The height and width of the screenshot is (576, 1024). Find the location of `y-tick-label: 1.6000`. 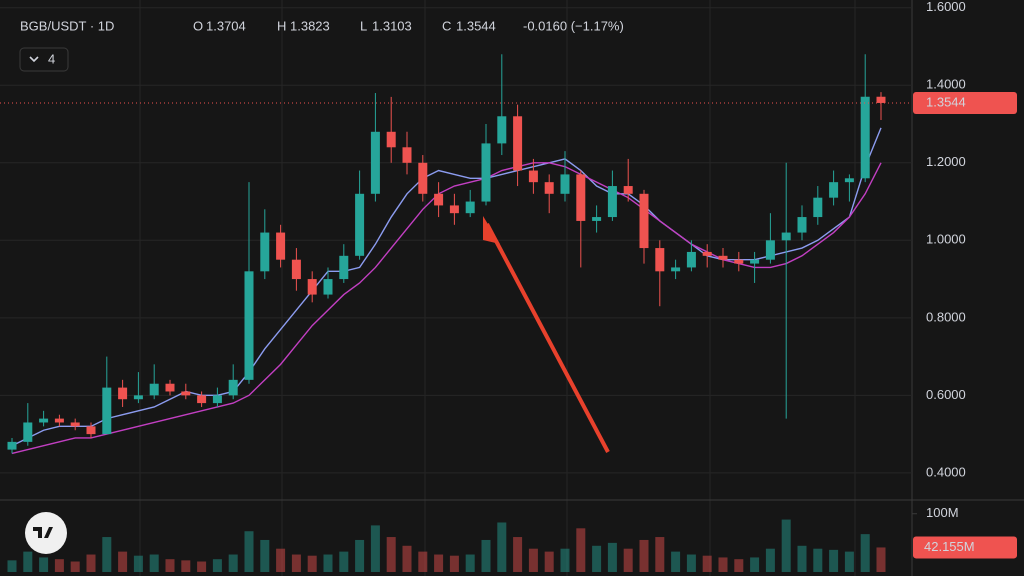

y-tick-label: 1.6000 is located at coordinates (946, 7).